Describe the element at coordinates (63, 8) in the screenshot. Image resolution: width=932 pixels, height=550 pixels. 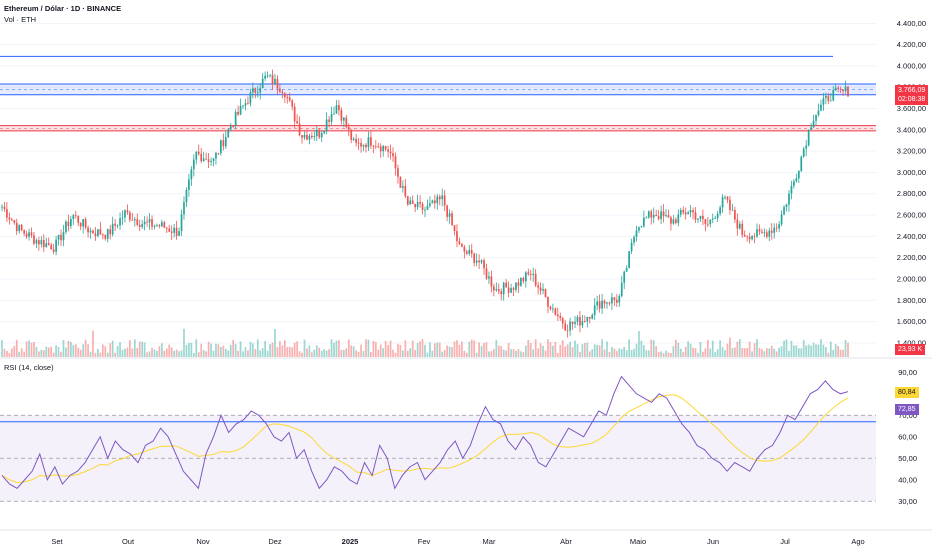
I see `chart-title: Ethereum / Dólar · 1D · BINANCE` at that location.